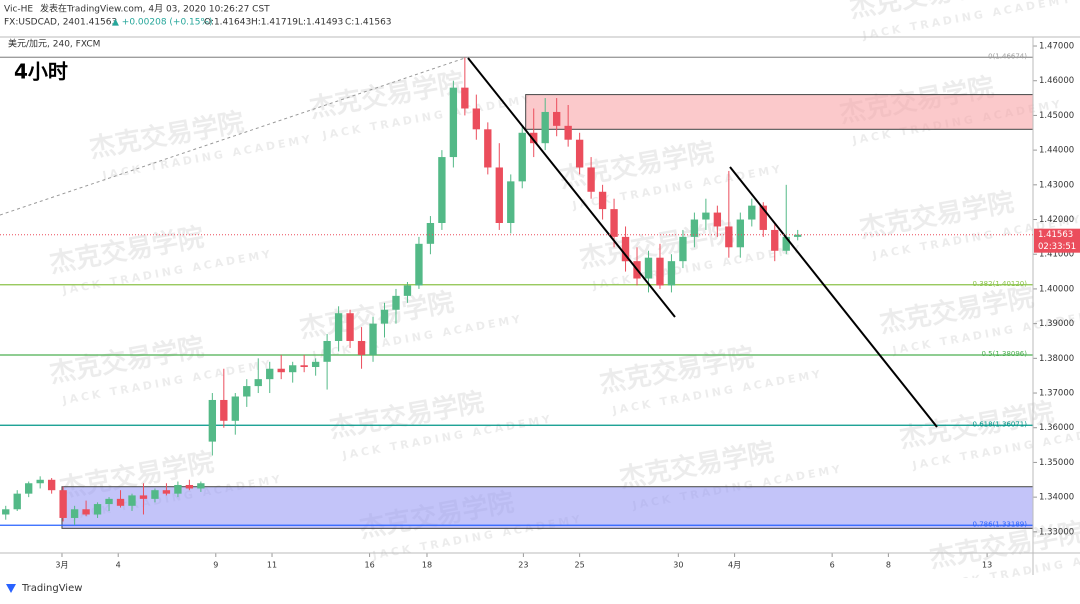 The image size is (1080, 604). I want to click on author: Vic-HE, so click(18, 10).